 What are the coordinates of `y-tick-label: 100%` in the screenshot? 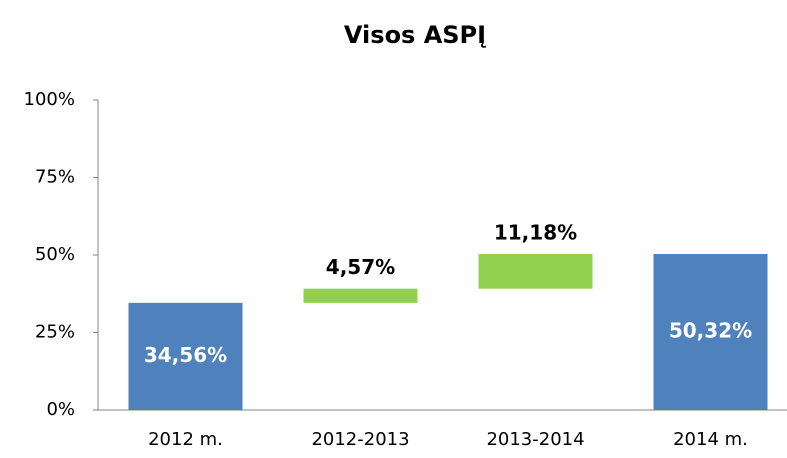 It's located at (49, 99).